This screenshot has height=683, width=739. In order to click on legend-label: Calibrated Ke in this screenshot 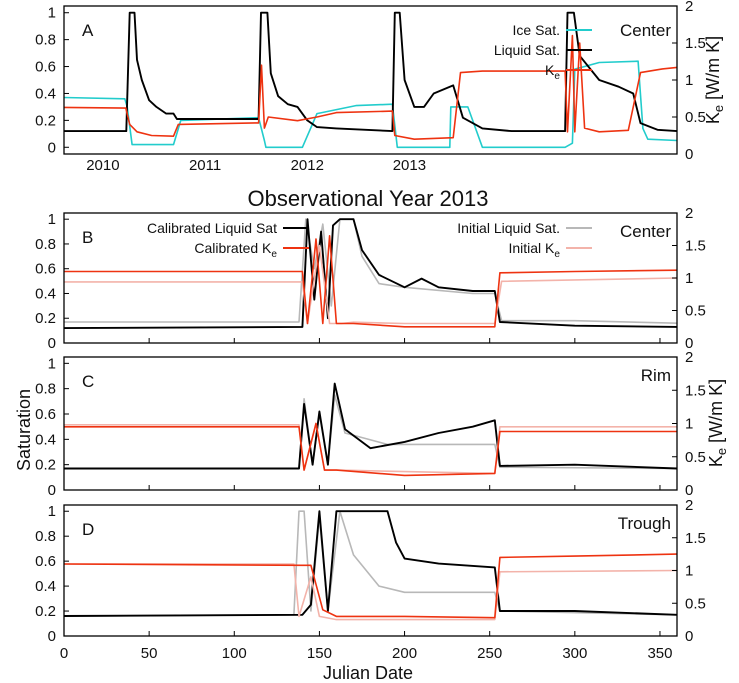, I will do `click(235, 250)`.